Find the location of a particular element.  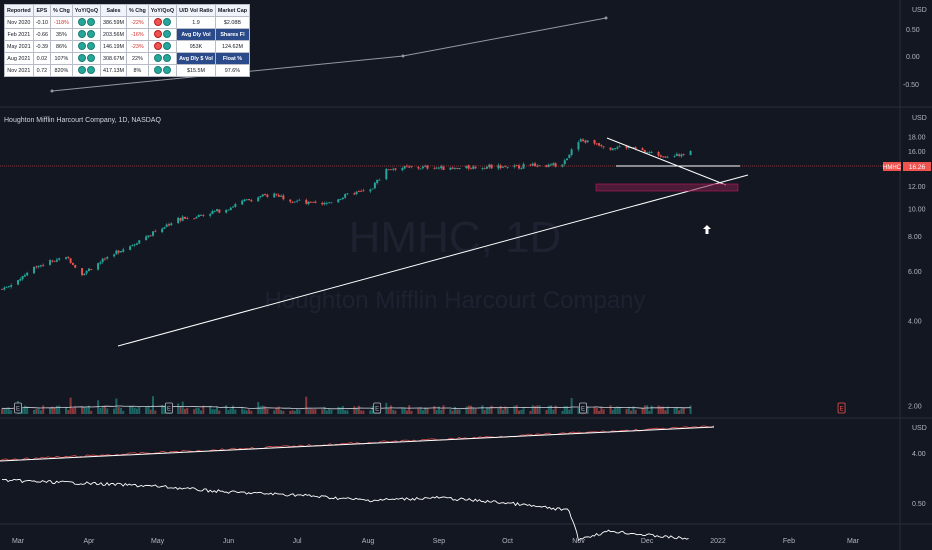

time-tick-label: Mar is located at coordinates (853, 541).